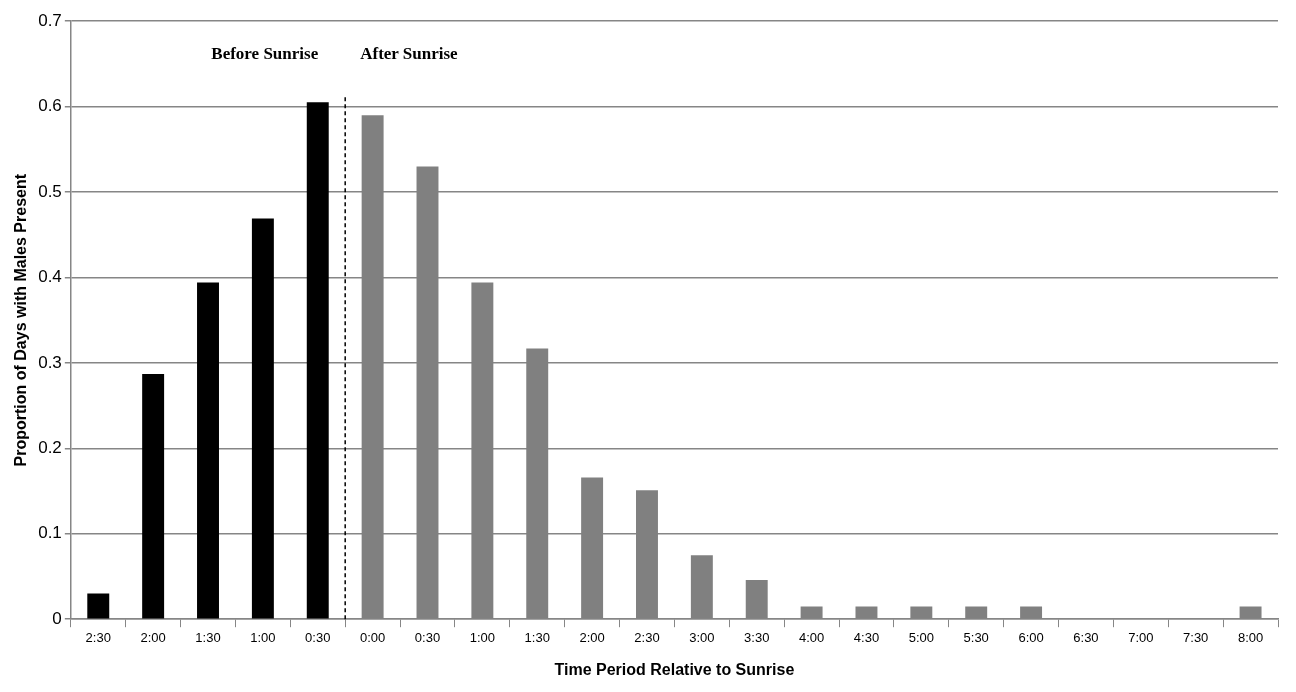 The height and width of the screenshot is (692, 1296). Describe the element at coordinates (674, 669) in the screenshot. I see `x-axis-title: Time Period Relative to Sunrise` at that location.